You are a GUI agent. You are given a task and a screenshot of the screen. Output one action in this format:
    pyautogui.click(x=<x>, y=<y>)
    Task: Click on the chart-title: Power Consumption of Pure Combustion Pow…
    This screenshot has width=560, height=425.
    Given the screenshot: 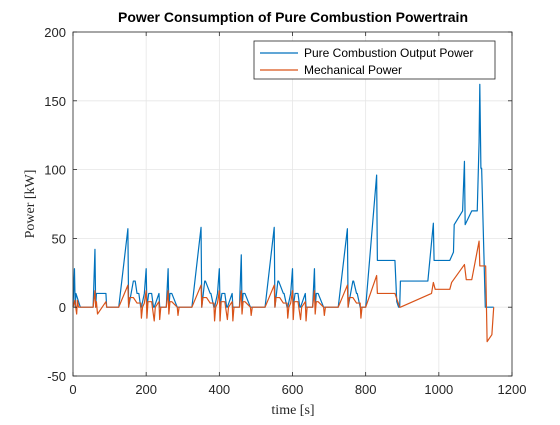 What is the action you would take?
    pyautogui.click(x=293, y=17)
    